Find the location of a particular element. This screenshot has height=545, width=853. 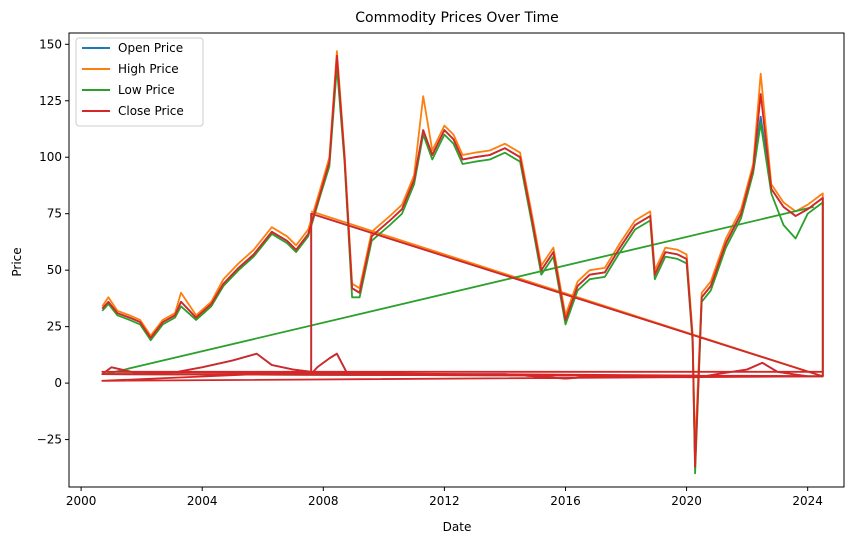

y-axis: −25 0 25 50 75 100 125 150 is located at coordinates (53, 242).